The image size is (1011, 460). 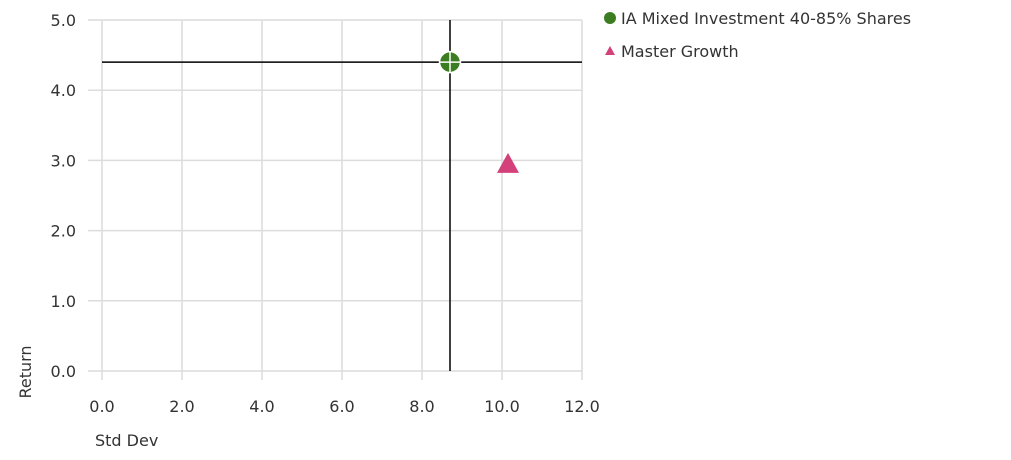 I want to click on marks-layer, so click(x=478, y=111).